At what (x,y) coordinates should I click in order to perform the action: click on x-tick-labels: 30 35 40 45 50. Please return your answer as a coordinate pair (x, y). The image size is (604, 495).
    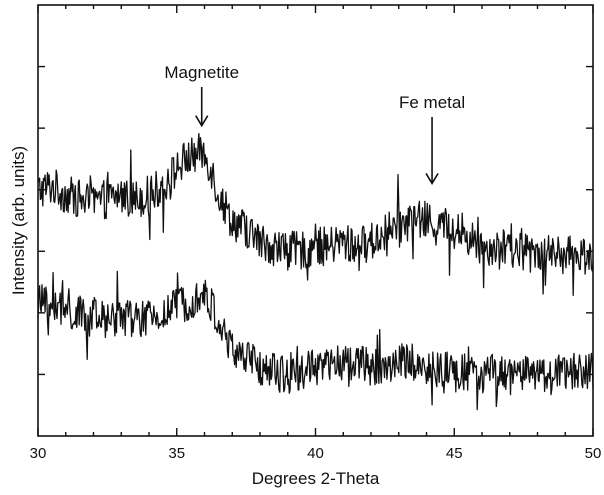
    Looking at the image, I should click on (316, 453).